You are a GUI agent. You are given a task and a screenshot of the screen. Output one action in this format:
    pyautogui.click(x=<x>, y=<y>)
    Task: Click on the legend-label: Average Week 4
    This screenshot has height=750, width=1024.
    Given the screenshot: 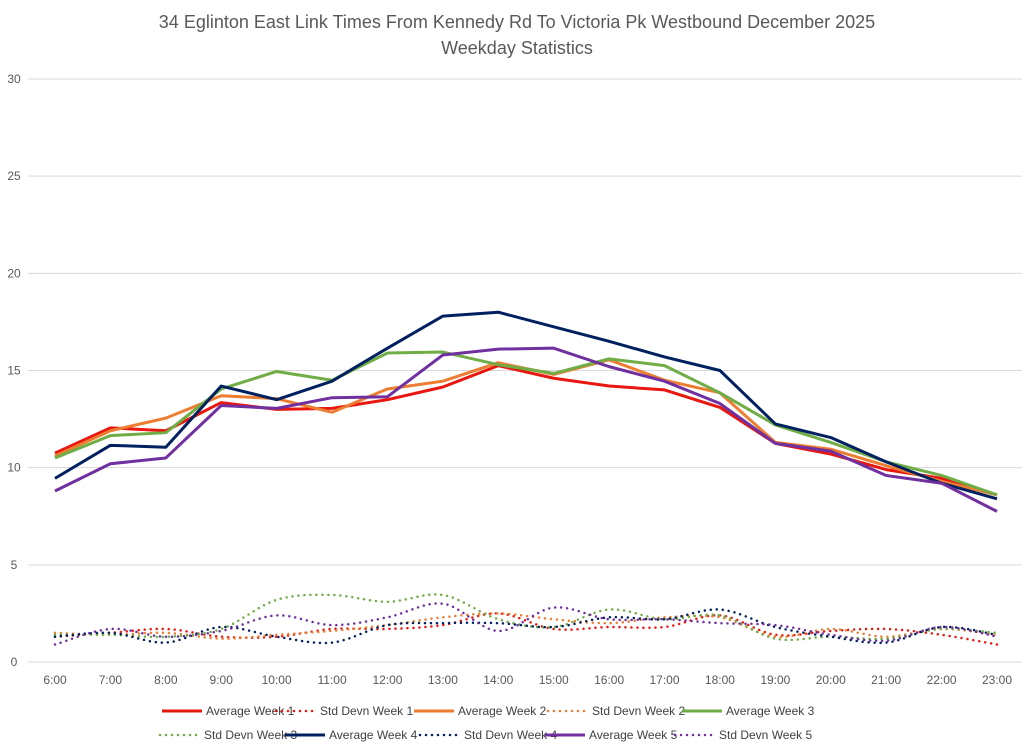 What is the action you would take?
    pyautogui.click(x=373, y=735)
    